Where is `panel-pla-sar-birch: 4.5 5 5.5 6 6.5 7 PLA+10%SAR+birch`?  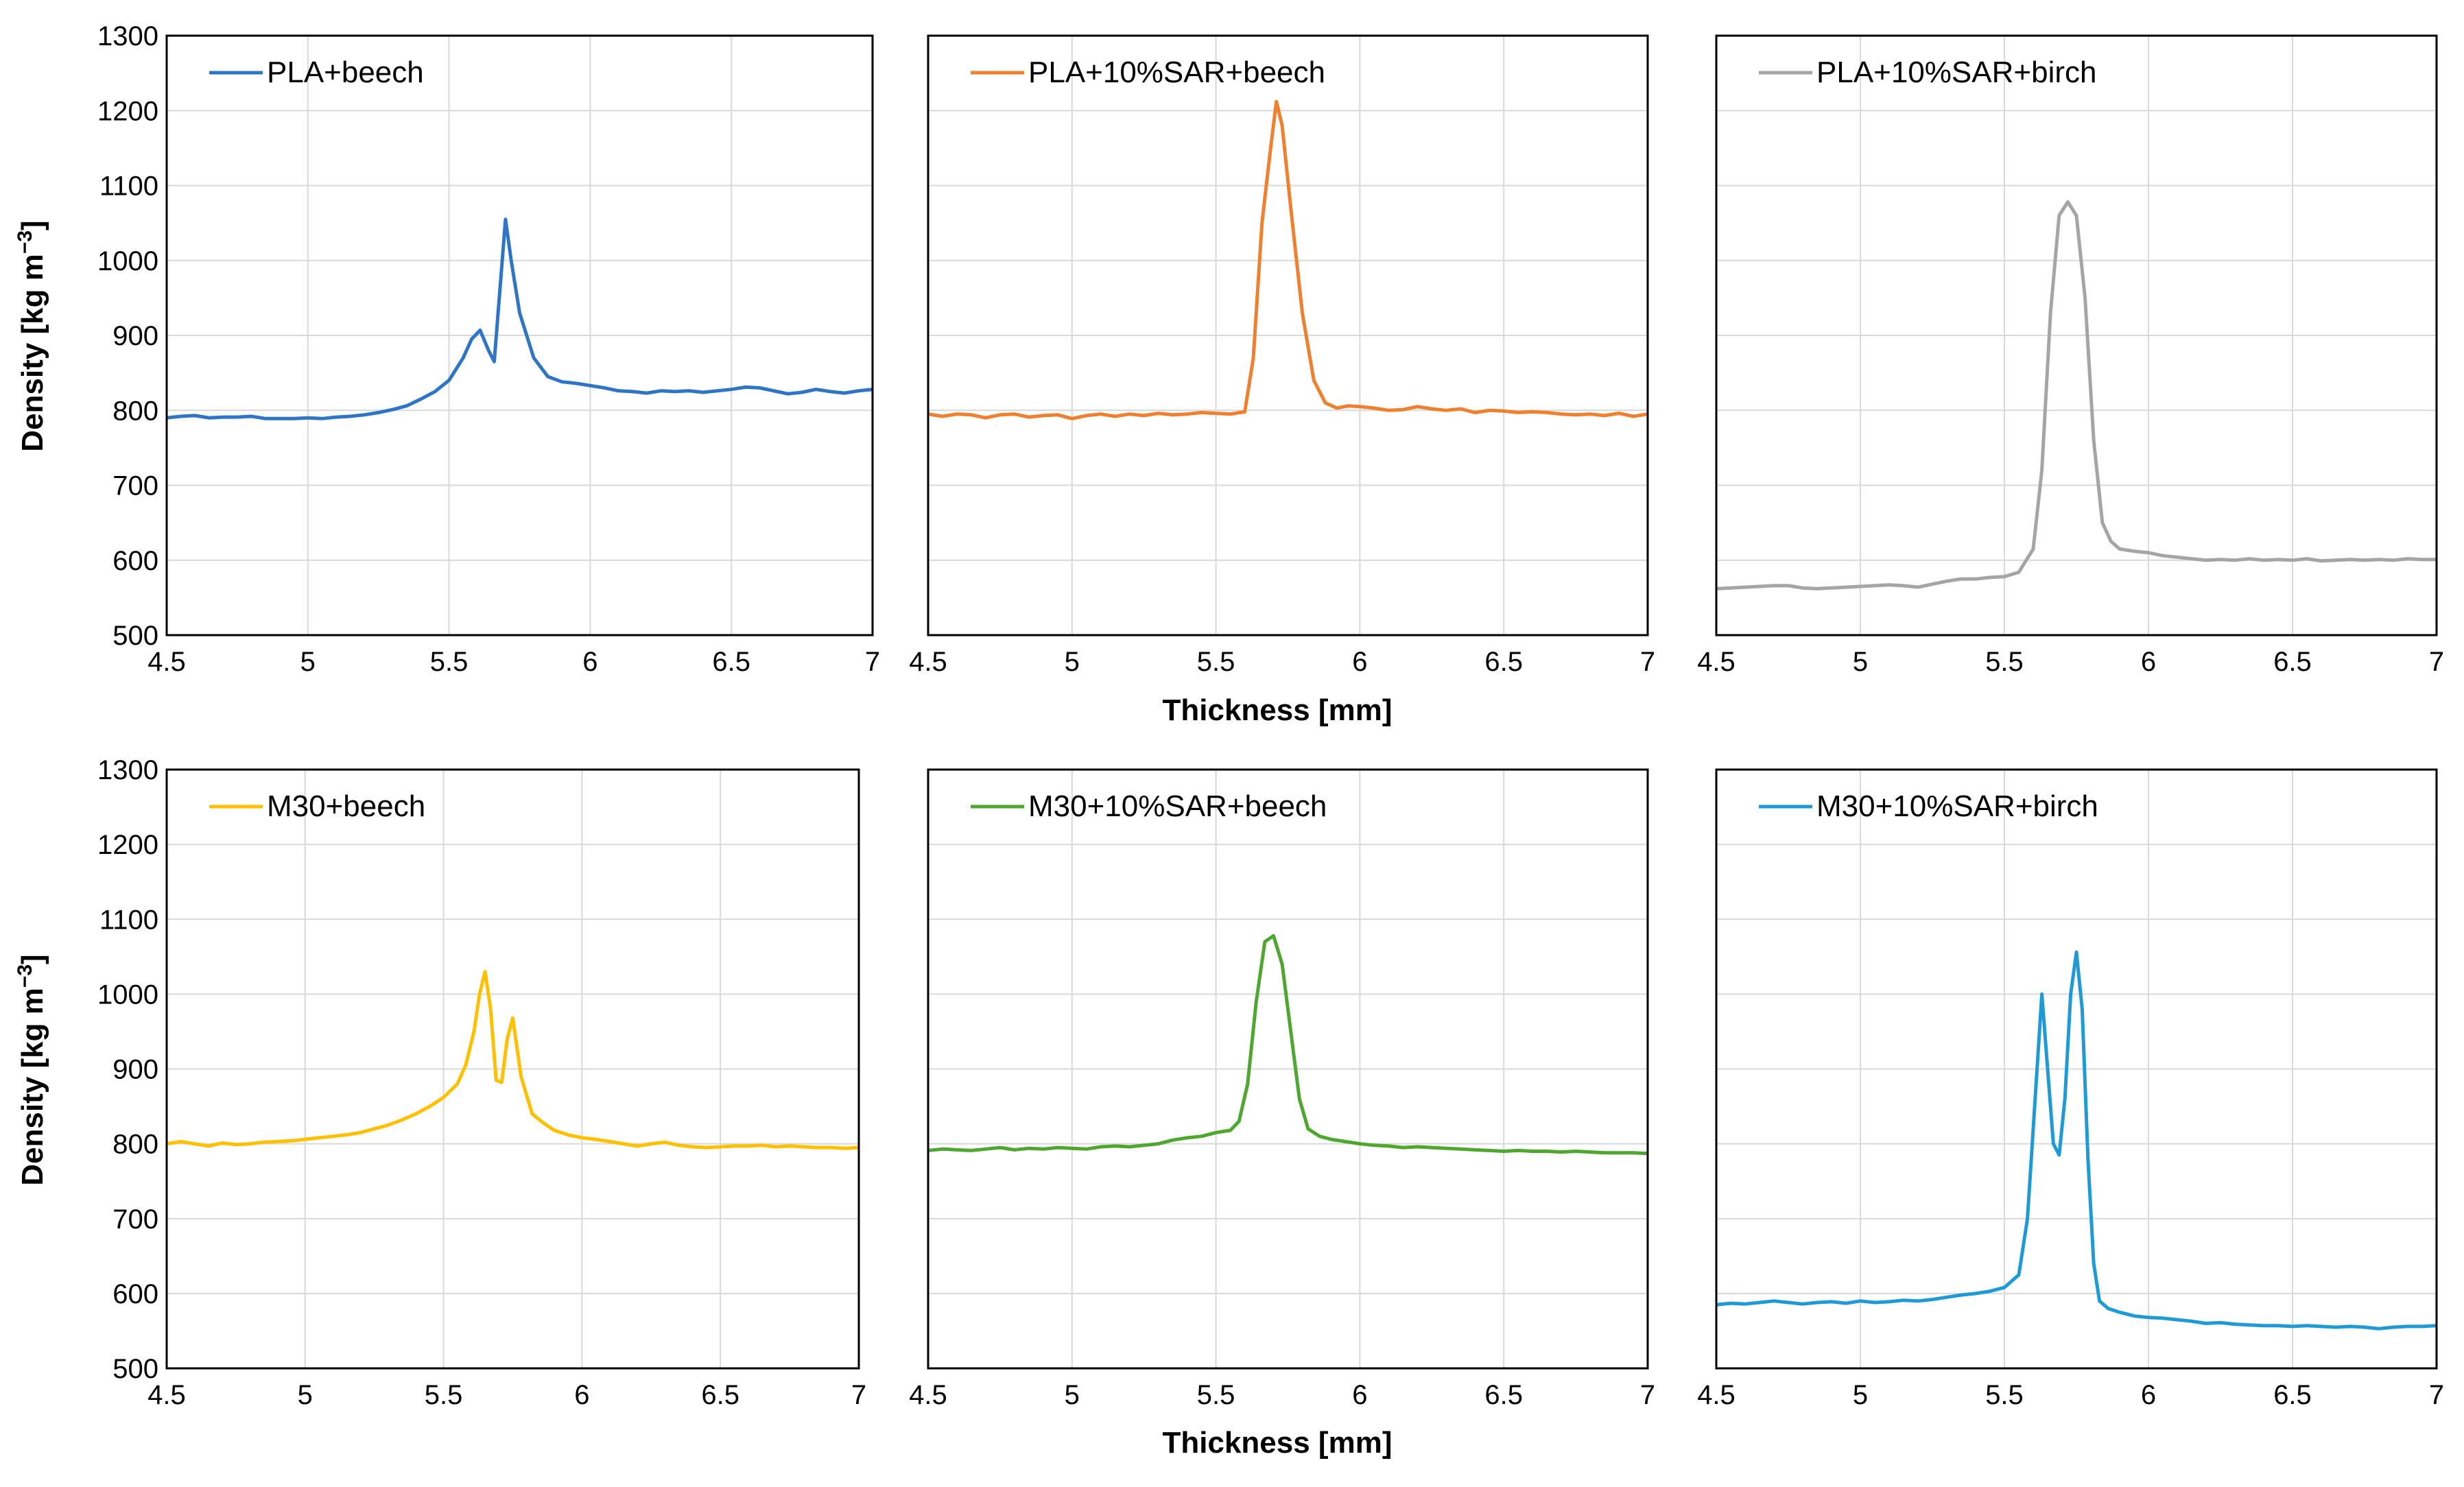
panel-pla-sar-birch: 4.5 5 5.5 6 6.5 7 PLA+10%SAR+birch is located at coordinates (2070, 355).